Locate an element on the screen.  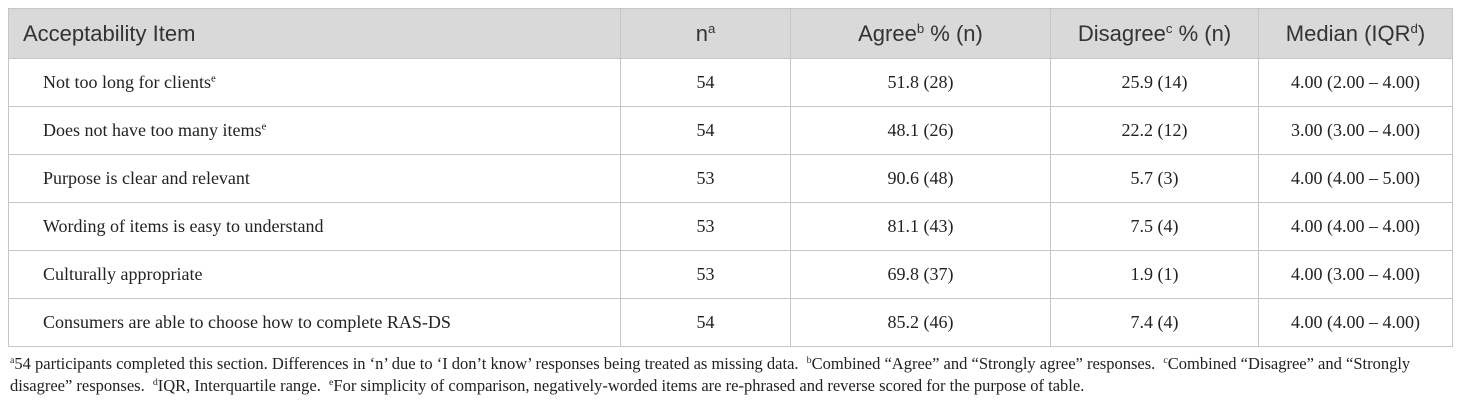
disagree-cell: 7.5 (4) is located at coordinates (1154, 226).